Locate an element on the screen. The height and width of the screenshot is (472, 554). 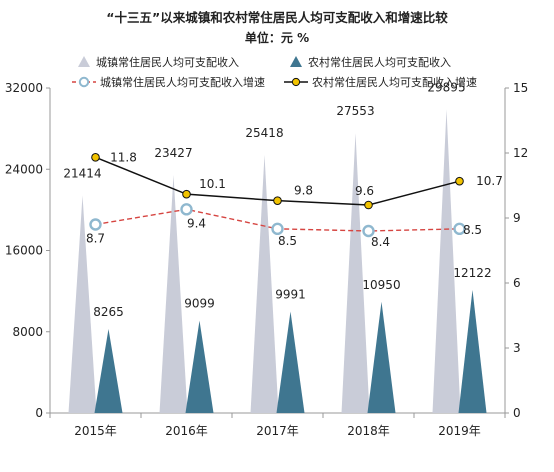
rural-income-label: 9991 is located at coordinates (290, 295).